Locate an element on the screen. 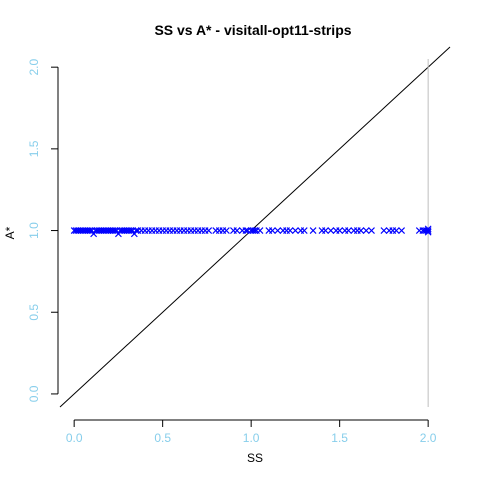 The image size is (480, 480). data-points is located at coordinates (251, 231).